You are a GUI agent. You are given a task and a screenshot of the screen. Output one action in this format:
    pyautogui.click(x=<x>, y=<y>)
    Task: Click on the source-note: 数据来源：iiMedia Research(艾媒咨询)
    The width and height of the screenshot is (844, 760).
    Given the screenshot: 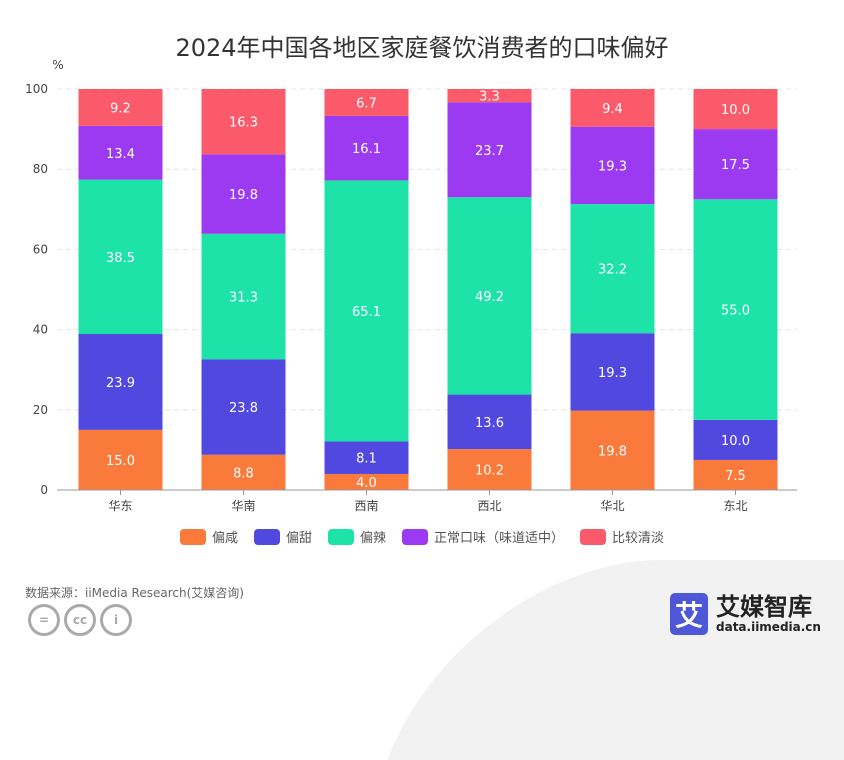 What is the action you would take?
    pyautogui.click(x=134, y=593)
    